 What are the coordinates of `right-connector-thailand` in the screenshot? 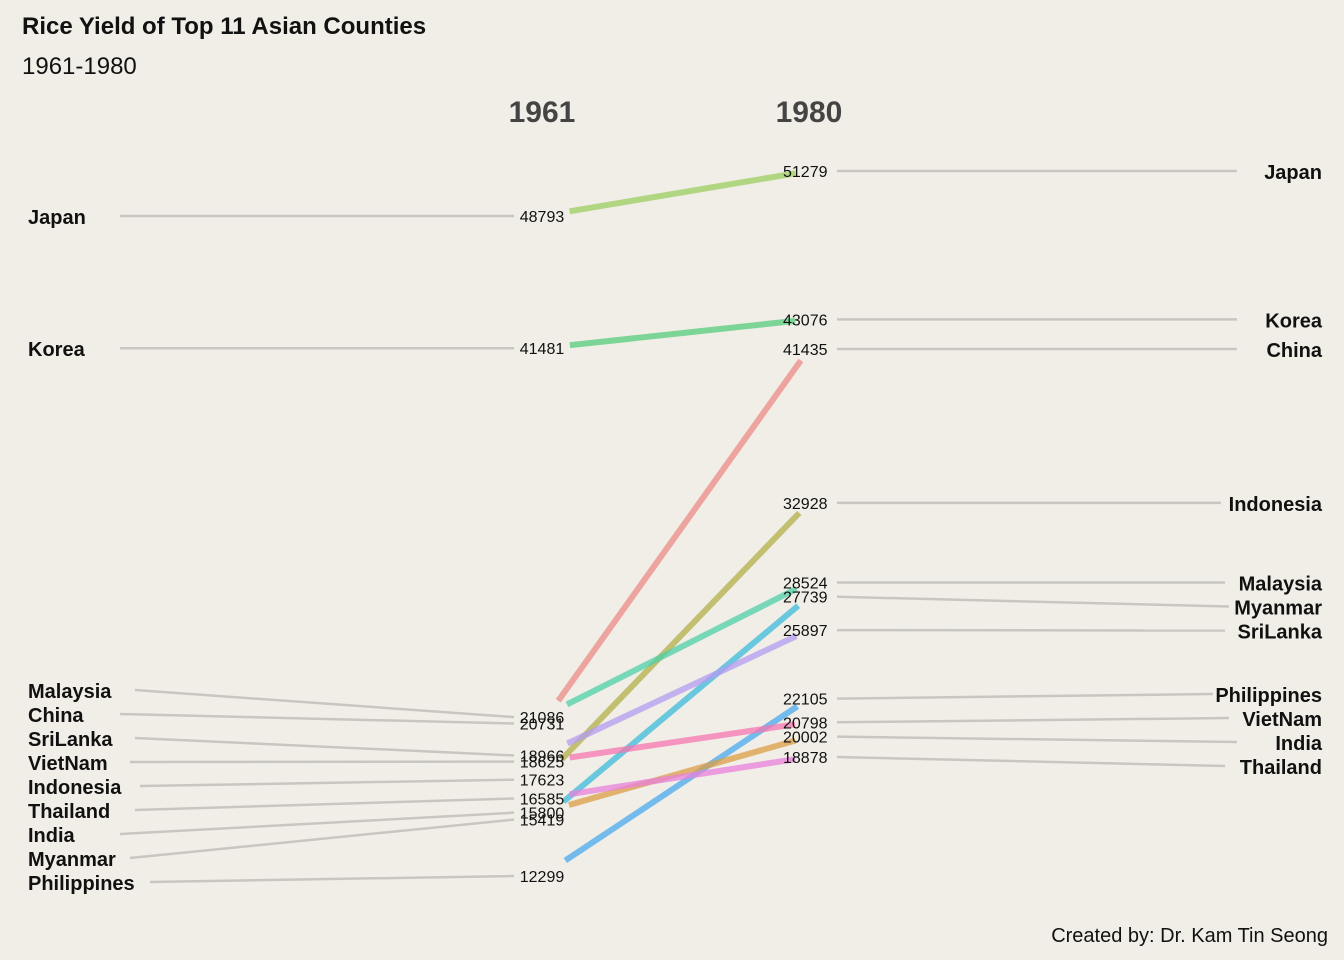 It's located at (1031, 761).